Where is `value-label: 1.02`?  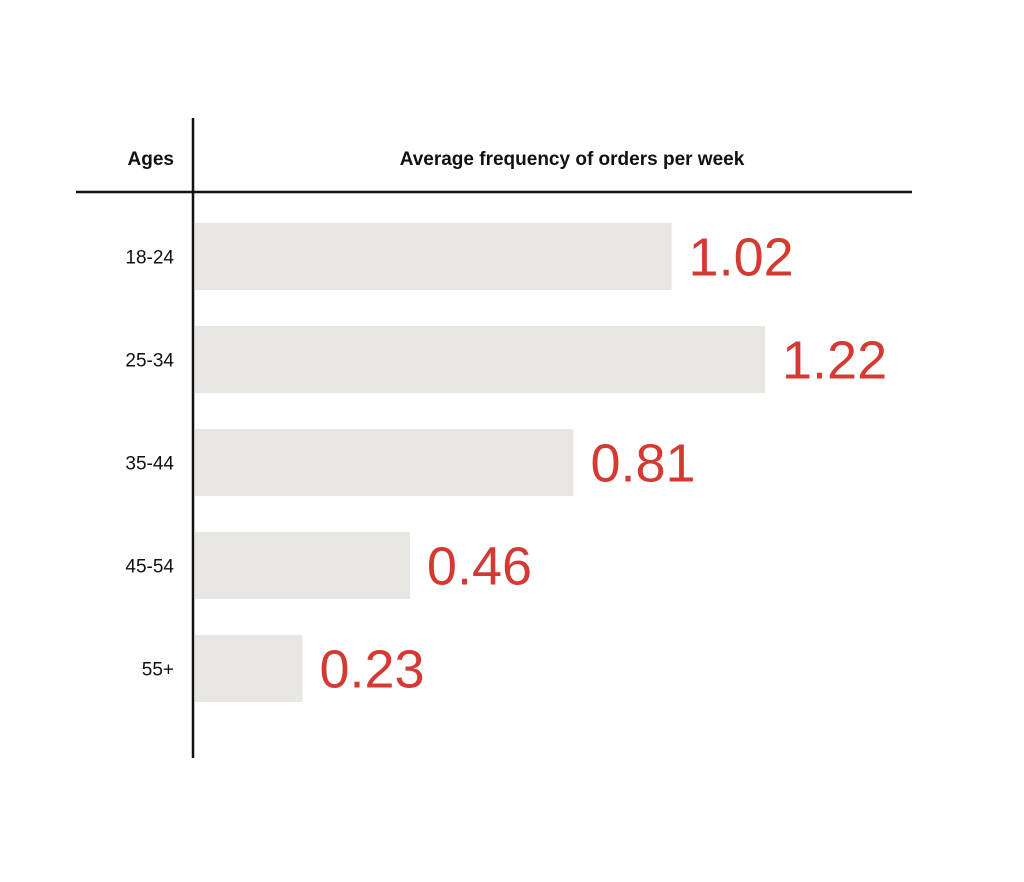 value-label: 1.02 is located at coordinates (741, 258).